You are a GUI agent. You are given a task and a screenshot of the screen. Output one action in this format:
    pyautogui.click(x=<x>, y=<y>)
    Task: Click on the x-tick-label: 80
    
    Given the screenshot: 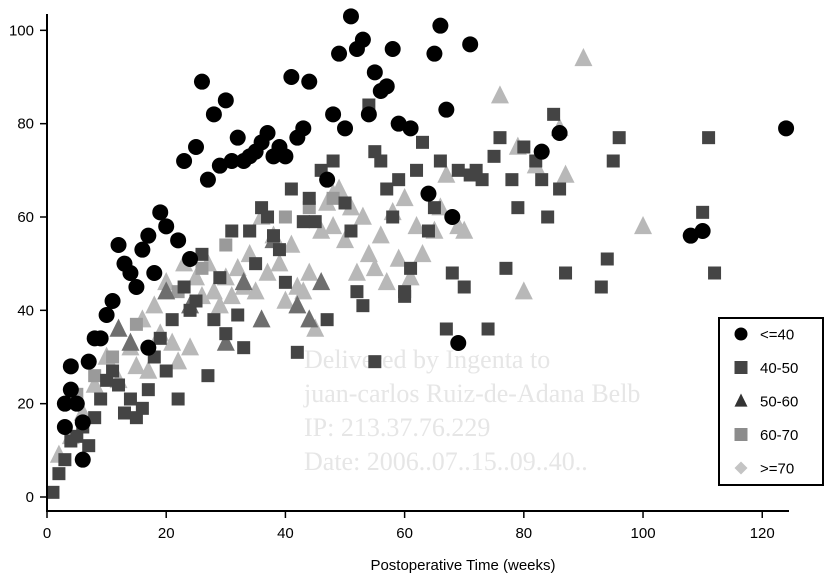 What is the action you would take?
    pyautogui.click(x=523, y=533)
    